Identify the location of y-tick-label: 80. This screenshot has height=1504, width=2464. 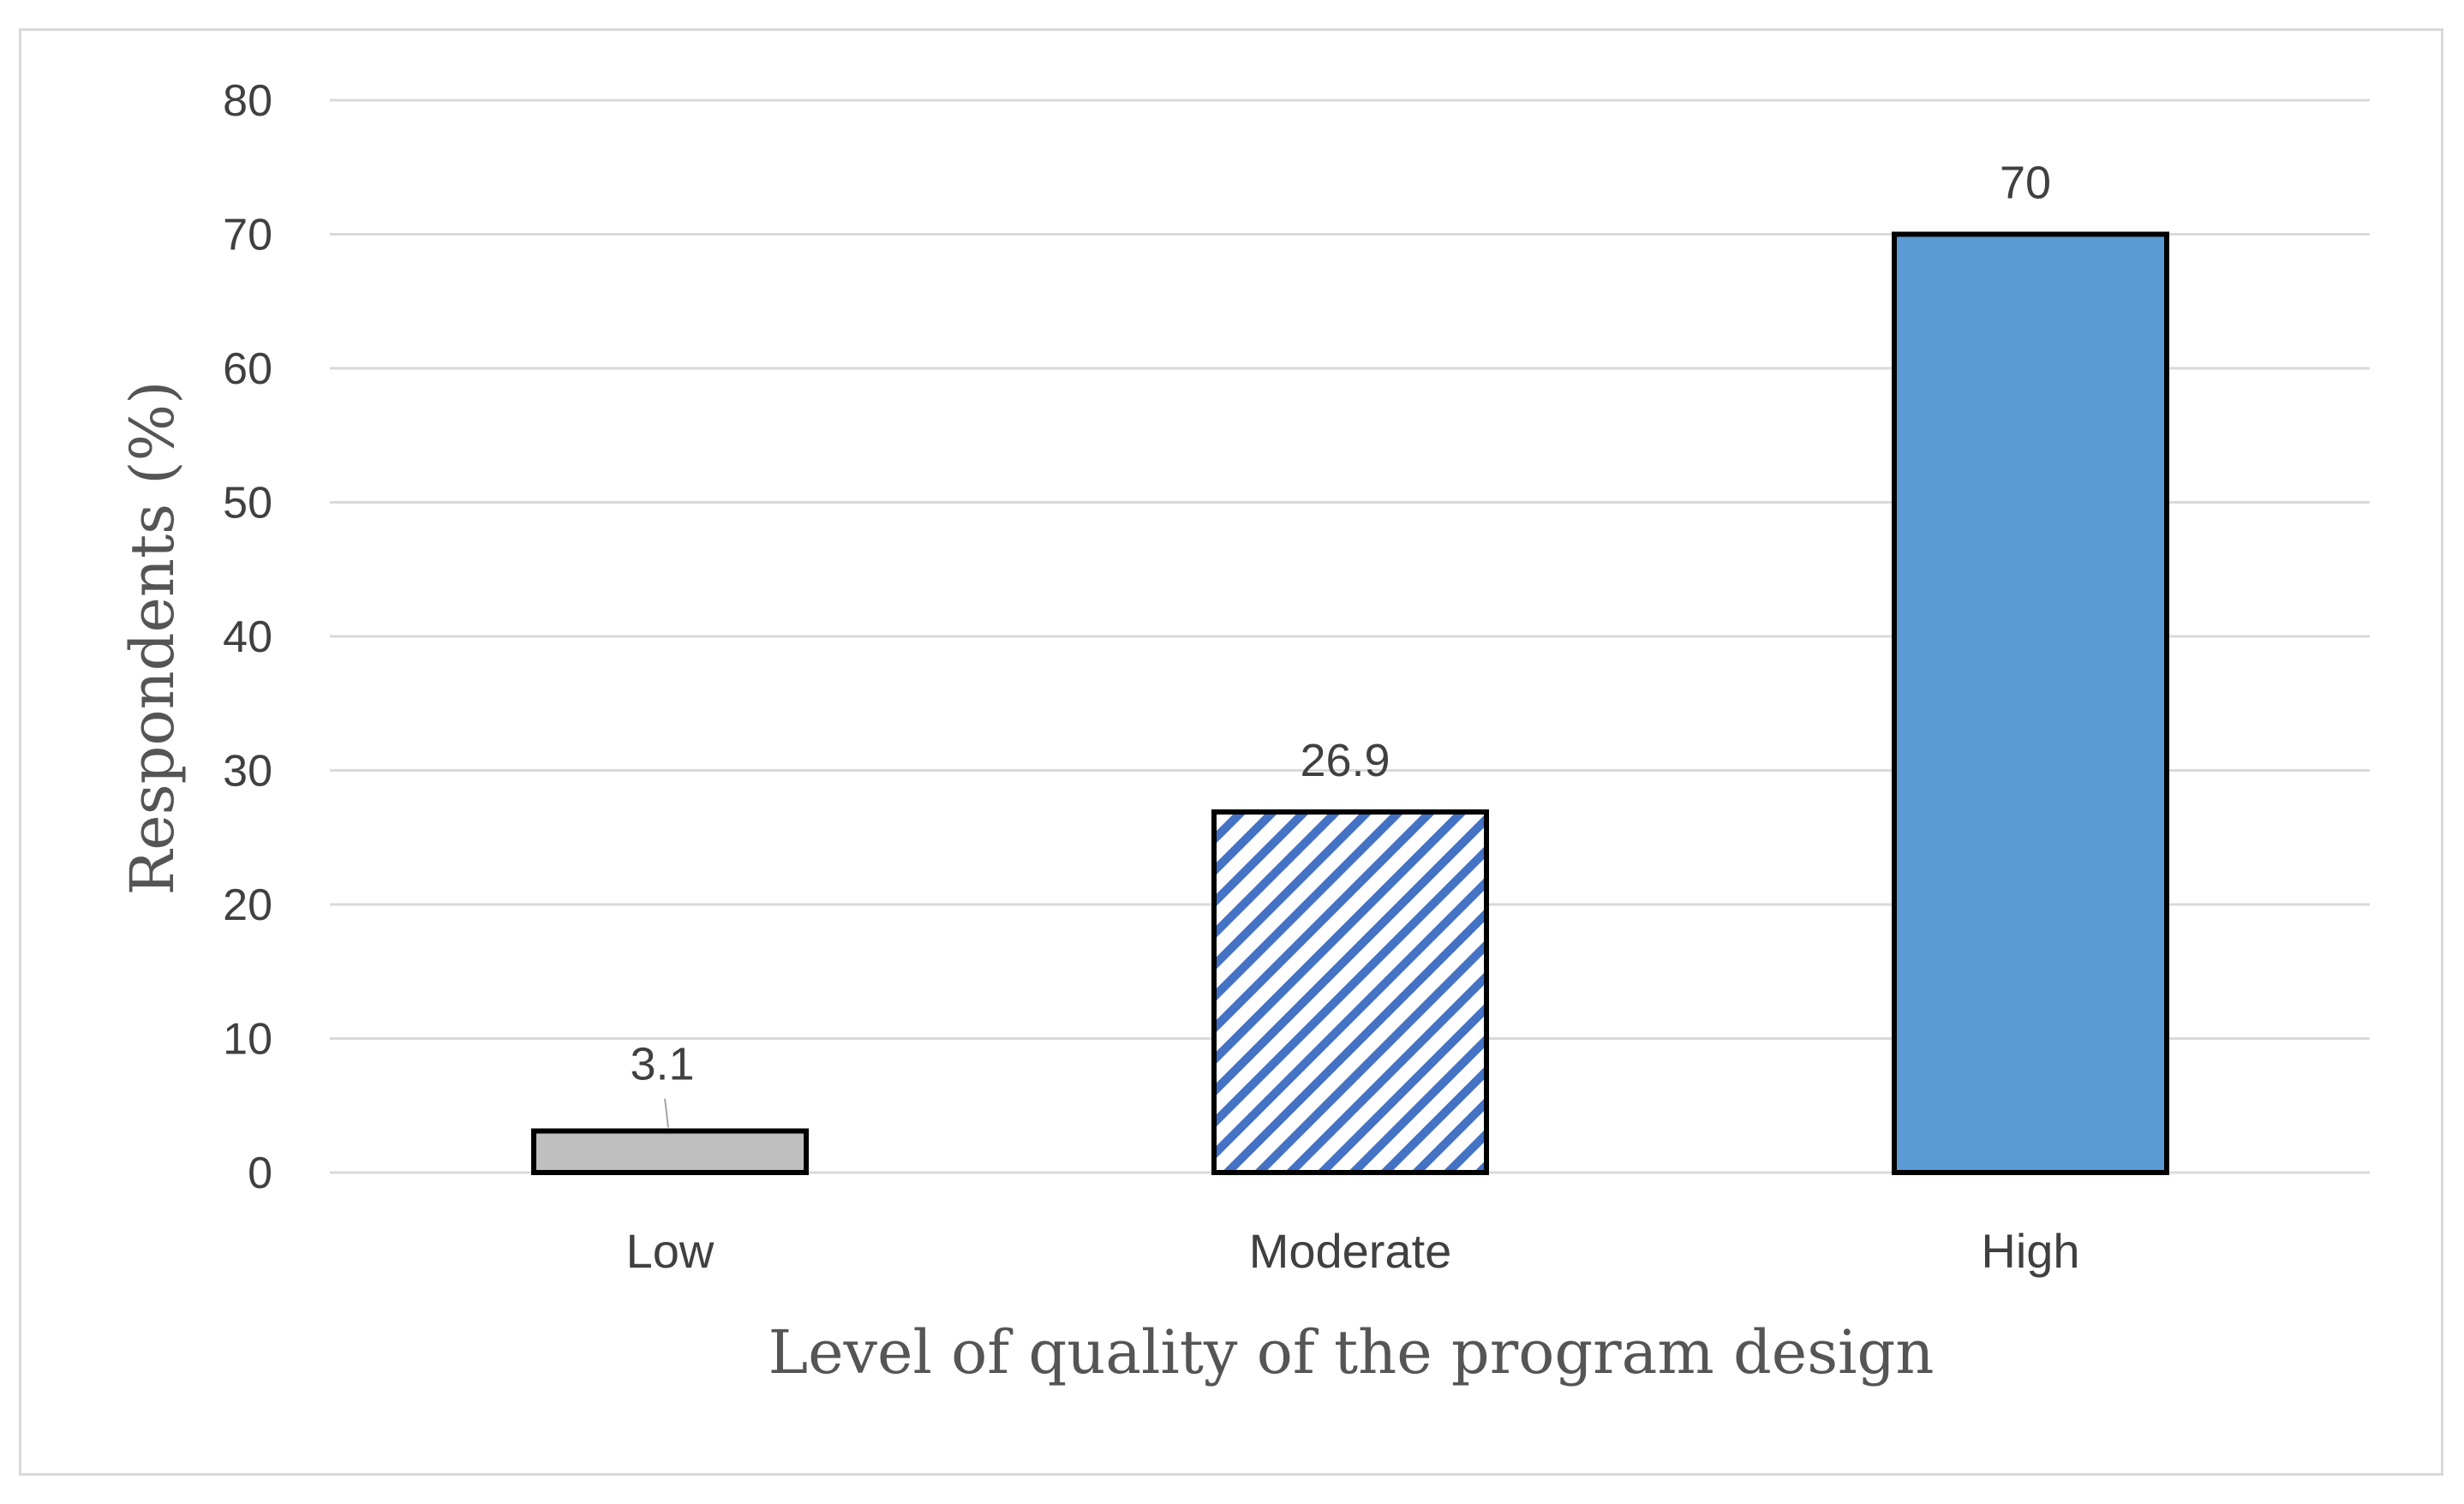
(247, 101).